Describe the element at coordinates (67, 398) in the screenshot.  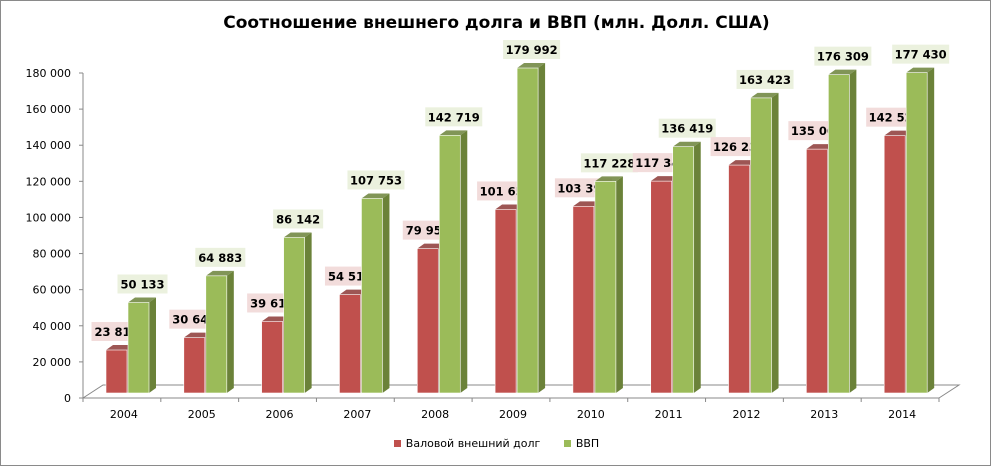
I see `y-tick-label: 0` at that location.